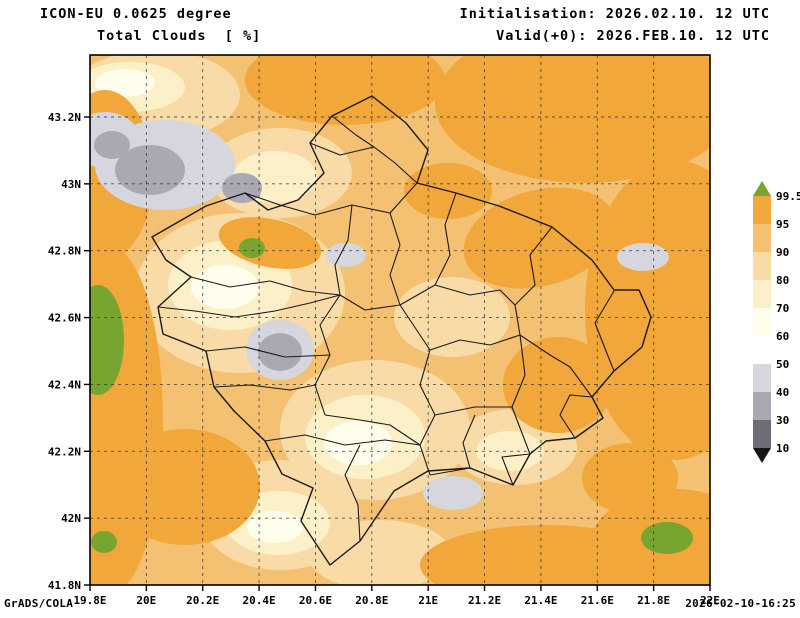  What do you see at coordinates (428, 600) in the screenshot?
I see `x-tick-label: 21E` at bounding box center [428, 600].